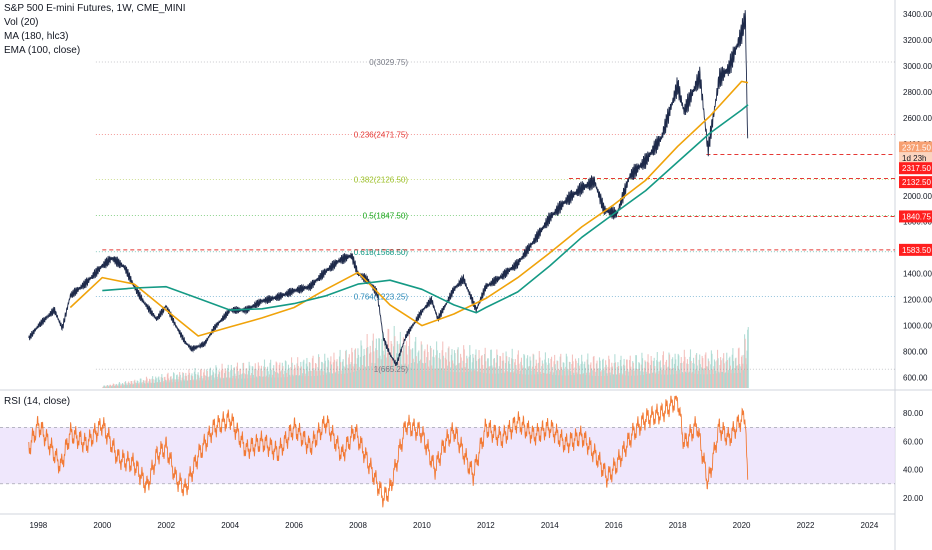 The height and width of the screenshot is (550, 932). What do you see at coordinates (916, 168) in the screenshot?
I see `price-tag-label: 2317.50` at bounding box center [916, 168].